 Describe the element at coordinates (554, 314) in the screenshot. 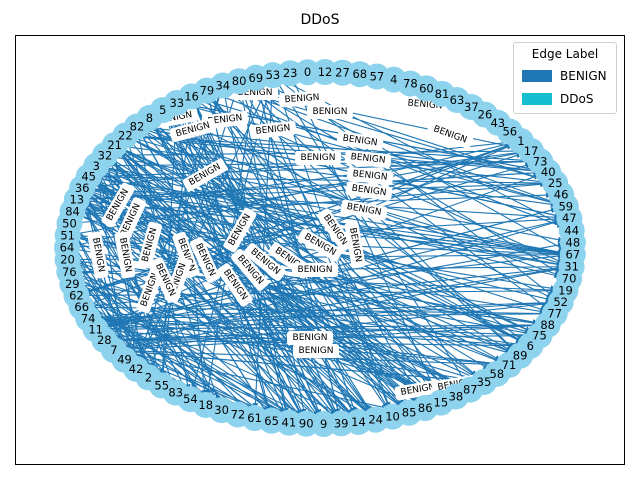

I see `node-label-77: 77` at that location.